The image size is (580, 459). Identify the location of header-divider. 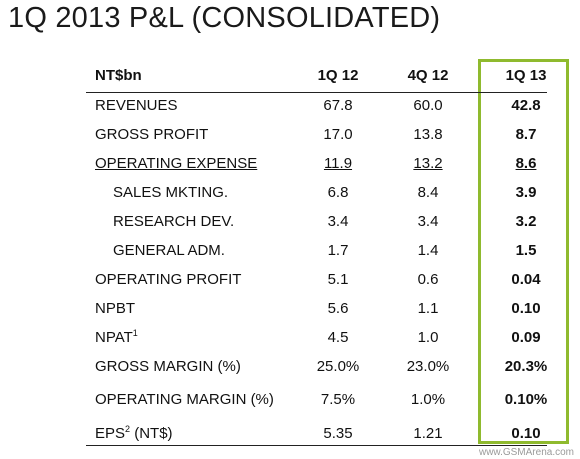
(316, 92).